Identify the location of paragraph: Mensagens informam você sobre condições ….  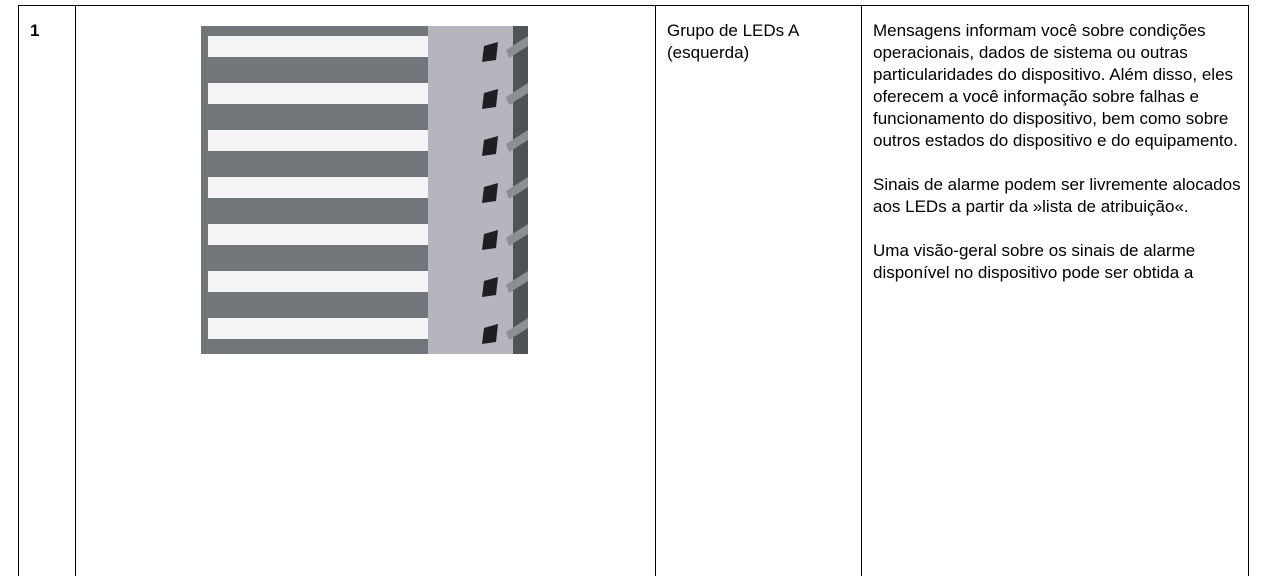
(1055, 85).